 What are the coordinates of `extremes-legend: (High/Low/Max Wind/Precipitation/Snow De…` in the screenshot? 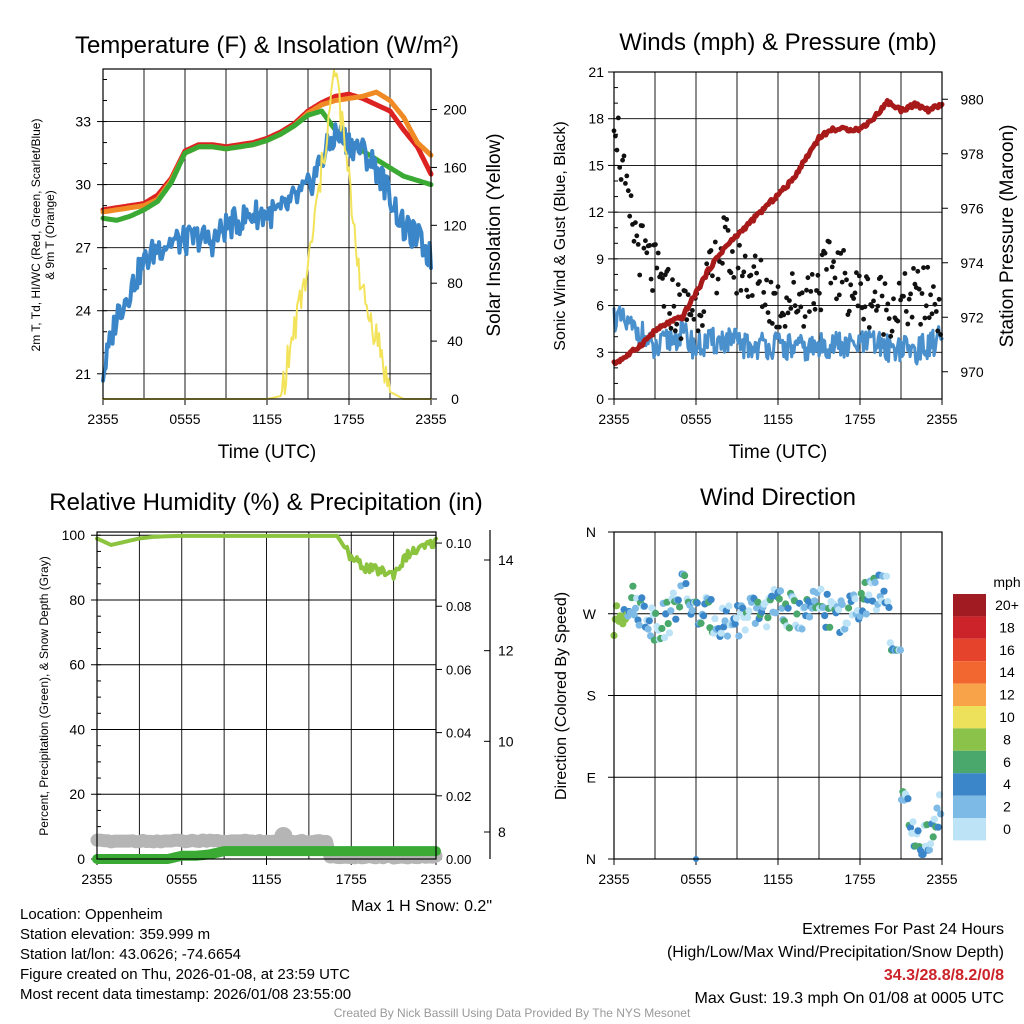 It's located at (835, 952).